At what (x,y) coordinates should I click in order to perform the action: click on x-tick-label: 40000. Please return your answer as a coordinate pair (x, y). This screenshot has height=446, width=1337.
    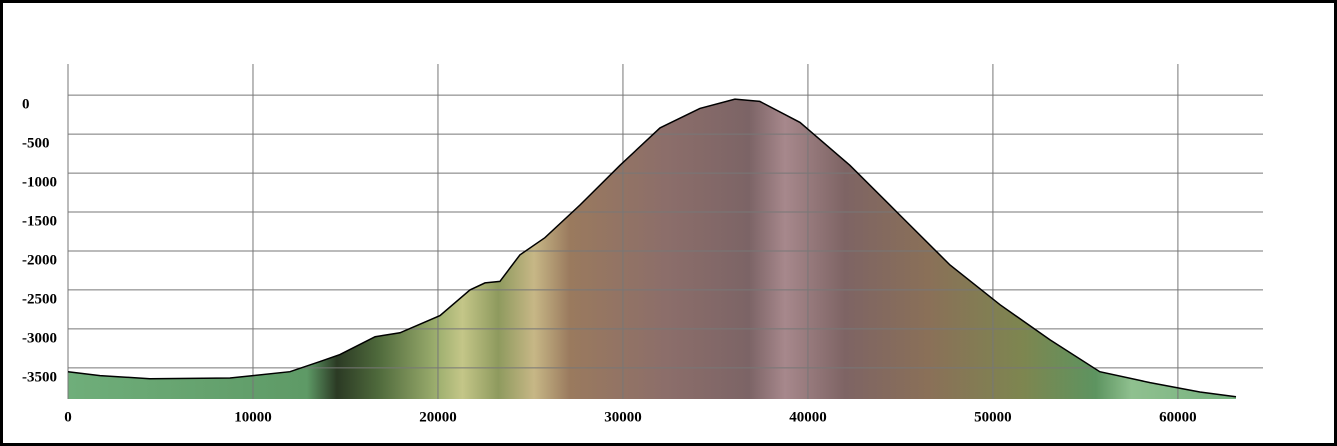
    Looking at the image, I should click on (808, 417).